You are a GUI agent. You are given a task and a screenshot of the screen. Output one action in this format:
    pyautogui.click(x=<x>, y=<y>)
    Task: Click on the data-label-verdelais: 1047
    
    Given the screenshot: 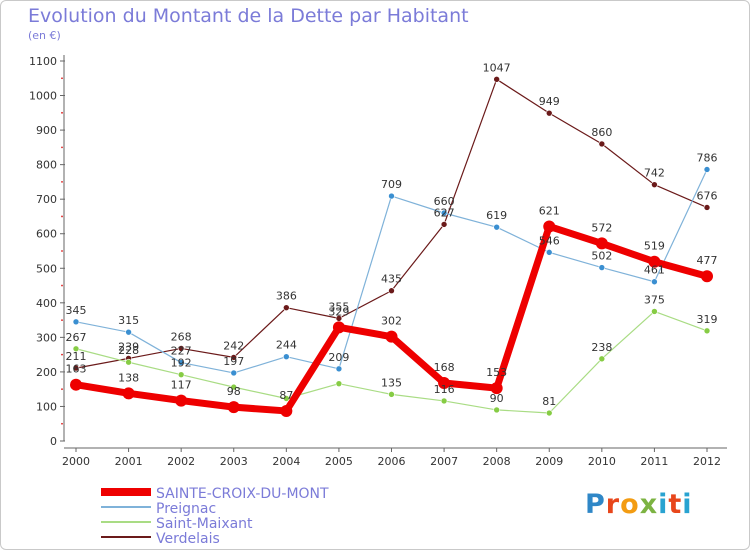 What is the action you would take?
    pyautogui.click(x=497, y=67)
    